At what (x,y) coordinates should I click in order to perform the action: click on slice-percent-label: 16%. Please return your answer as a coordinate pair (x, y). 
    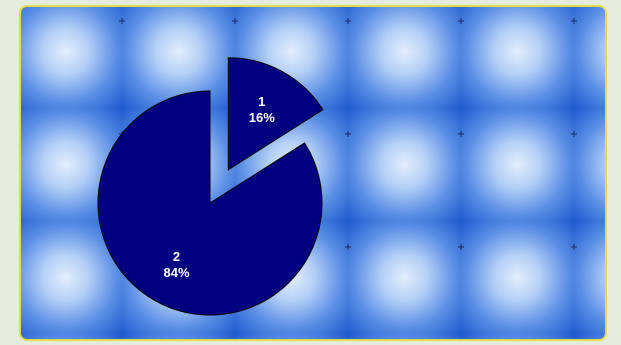
    Looking at the image, I should click on (262, 117).